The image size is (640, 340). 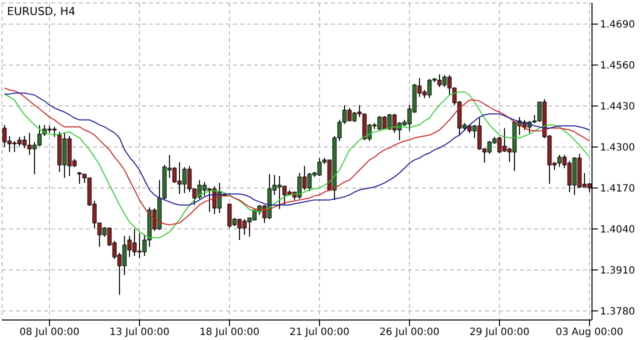 What do you see at coordinates (50, 332) in the screenshot?
I see `x-tick-label: 08 Jul 00:00` at bounding box center [50, 332].